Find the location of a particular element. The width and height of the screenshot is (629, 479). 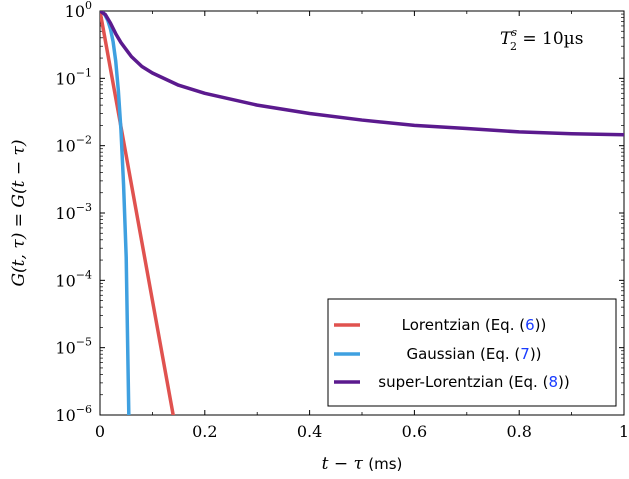

y-tick-label: 10⁻⁶ is located at coordinates (73, 414).